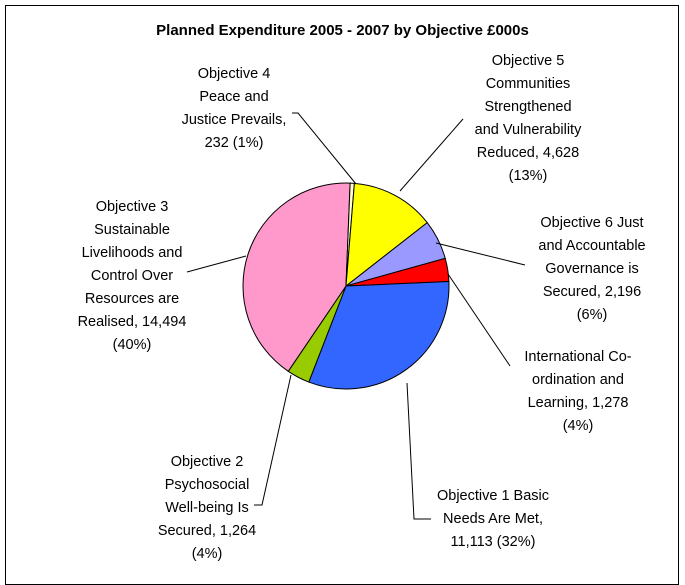  I want to click on slice-label-line: Objective 5, so click(528, 61).